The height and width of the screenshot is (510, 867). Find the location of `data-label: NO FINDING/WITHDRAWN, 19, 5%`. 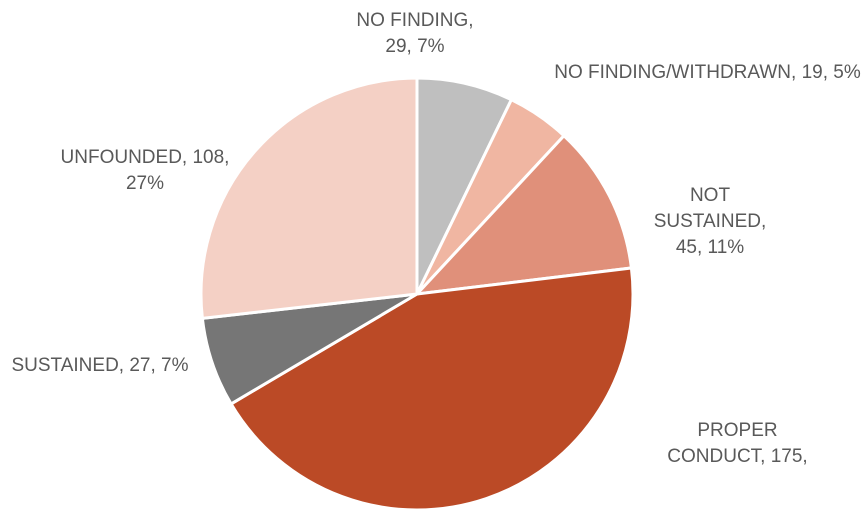

data-label: NO FINDING/WITHDRAWN, 19, 5% is located at coordinates (707, 72).